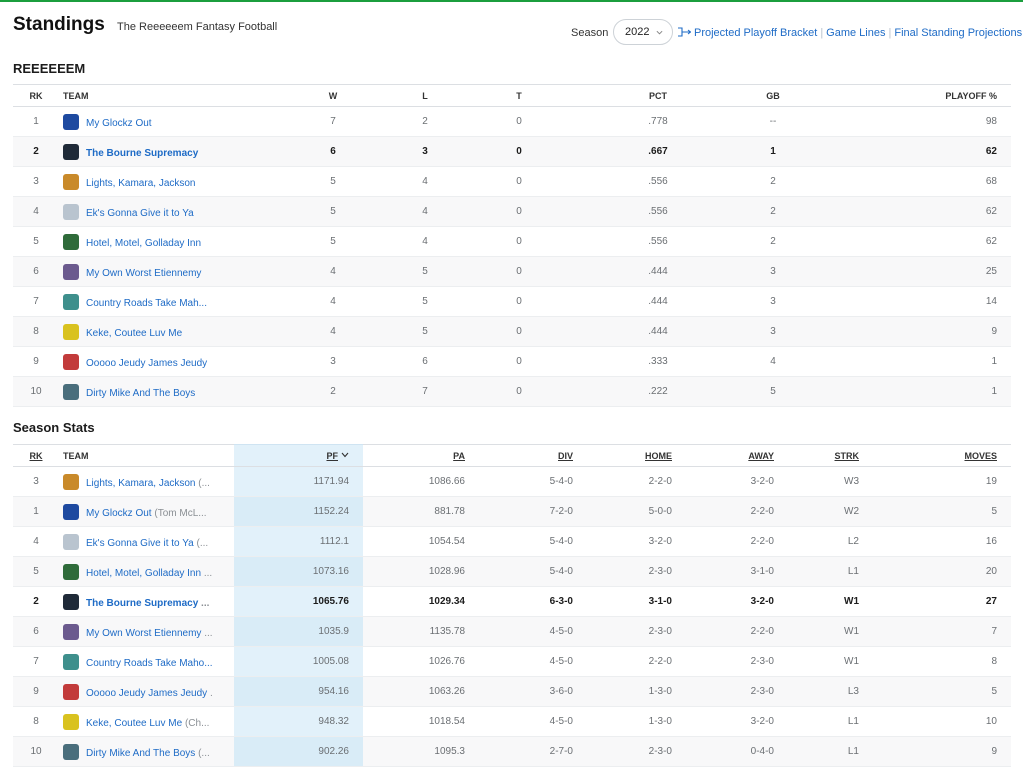 The width and height of the screenshot is (1023, 773). Describe the element at coordinates (658, 211) in the screenshot. I see `pct-cell: .556` at that location.